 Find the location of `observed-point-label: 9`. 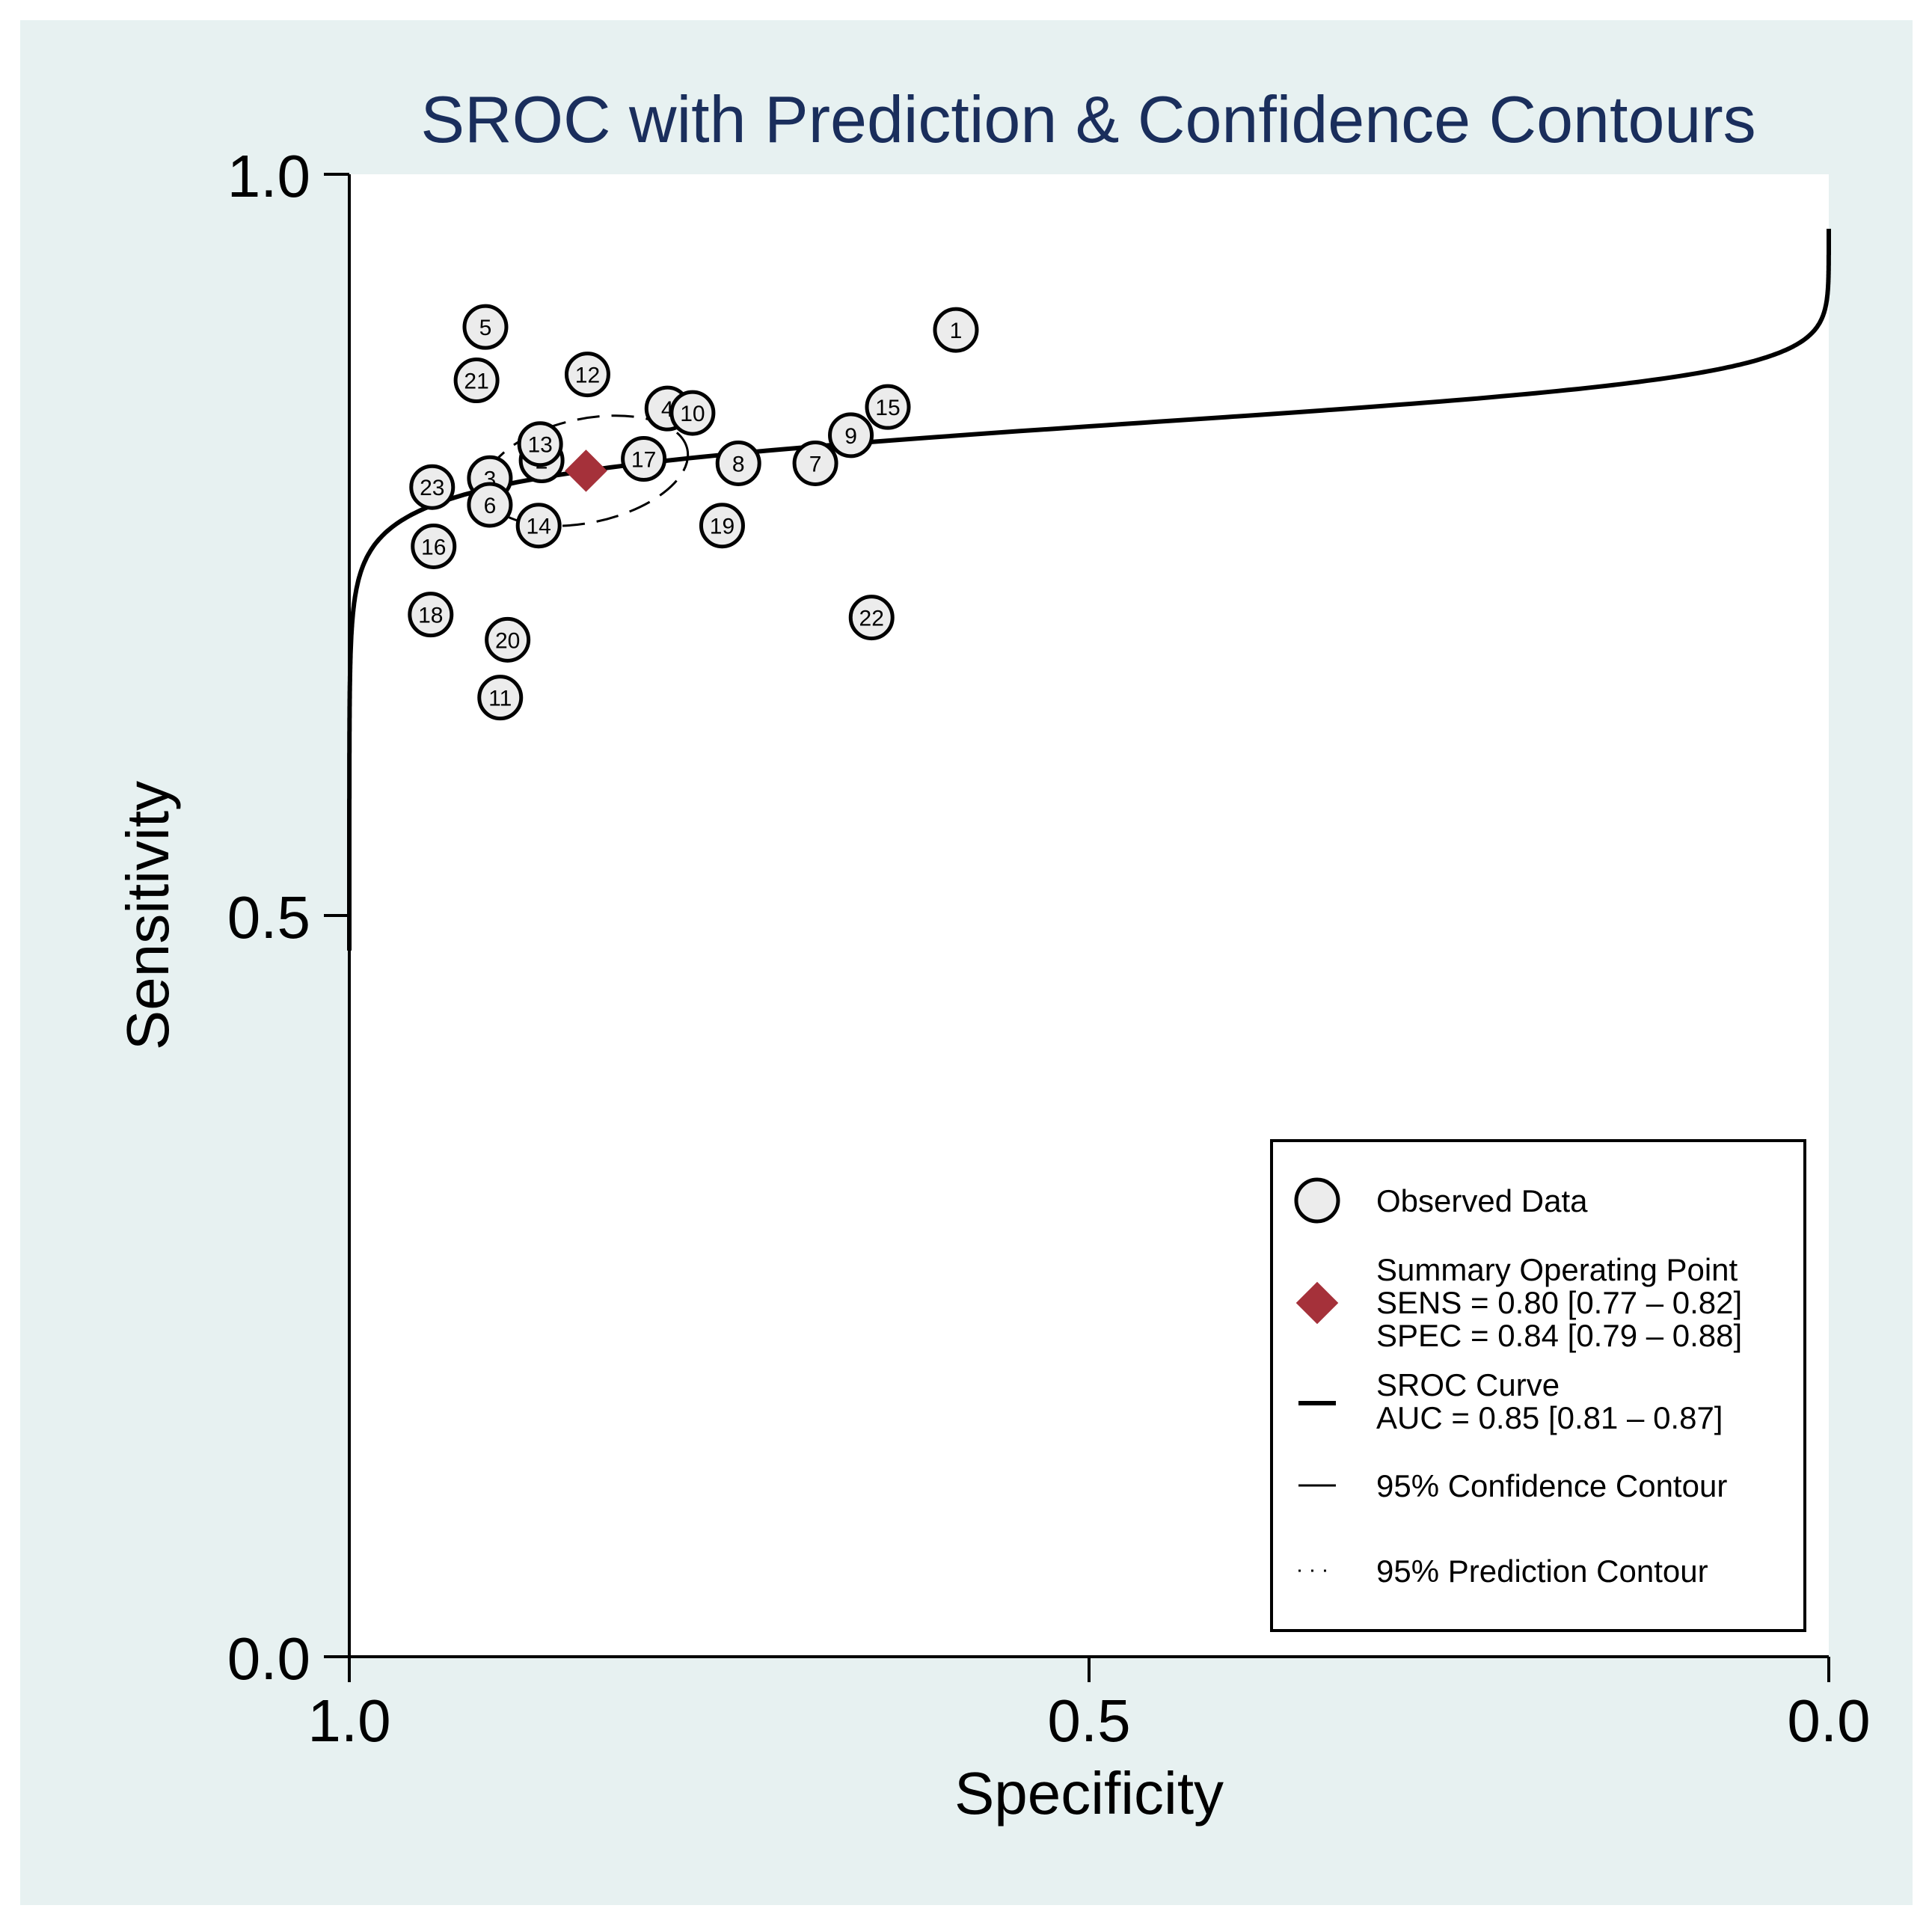

observed-point-label: 9 is located at coordinates (850, 436).